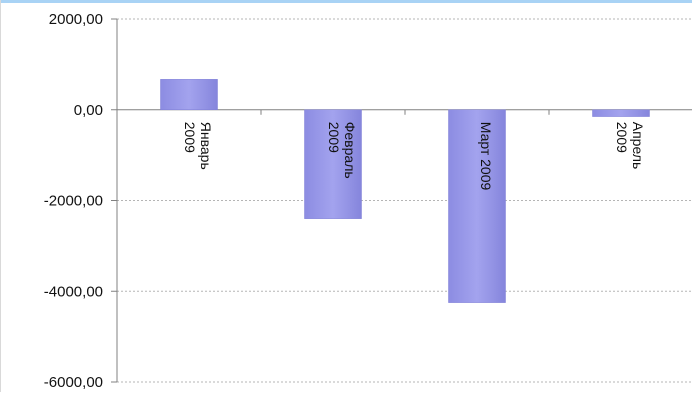 This screenshot has width=692, height=397. I want to click on category-label-line: Апрель, so click(638, 146).